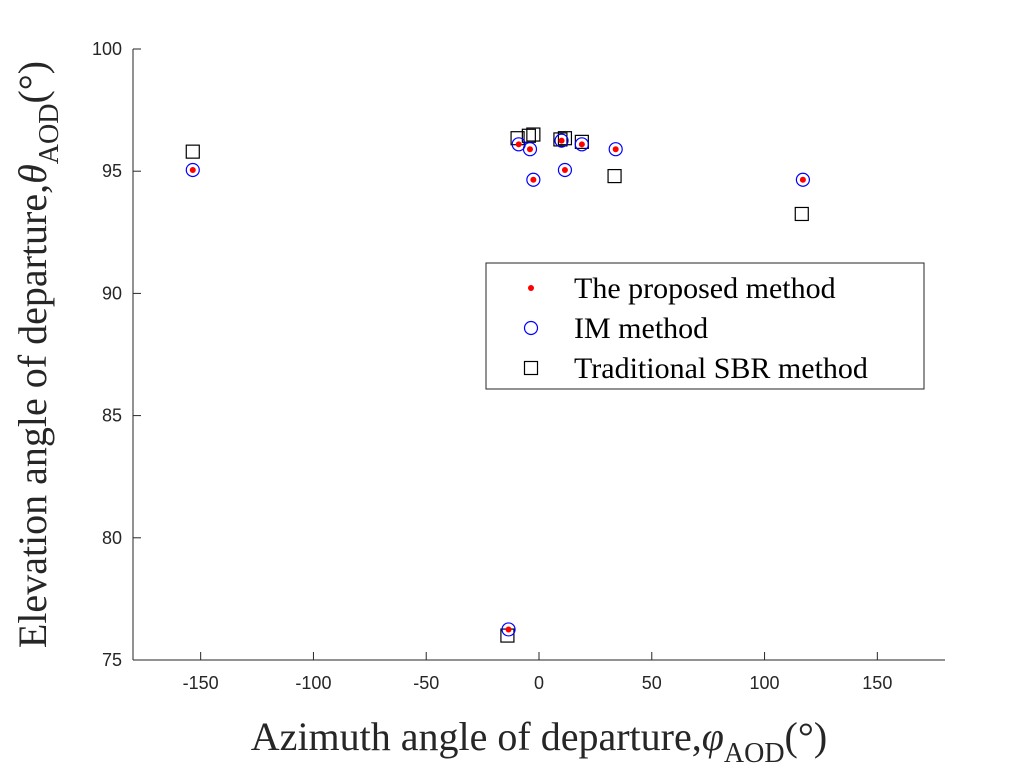 The width and height of the screenshot is (1011, 778). Describe the element at coordinates (112, 538) in the screenshot. I see `y-tick-label: 80` at that location.